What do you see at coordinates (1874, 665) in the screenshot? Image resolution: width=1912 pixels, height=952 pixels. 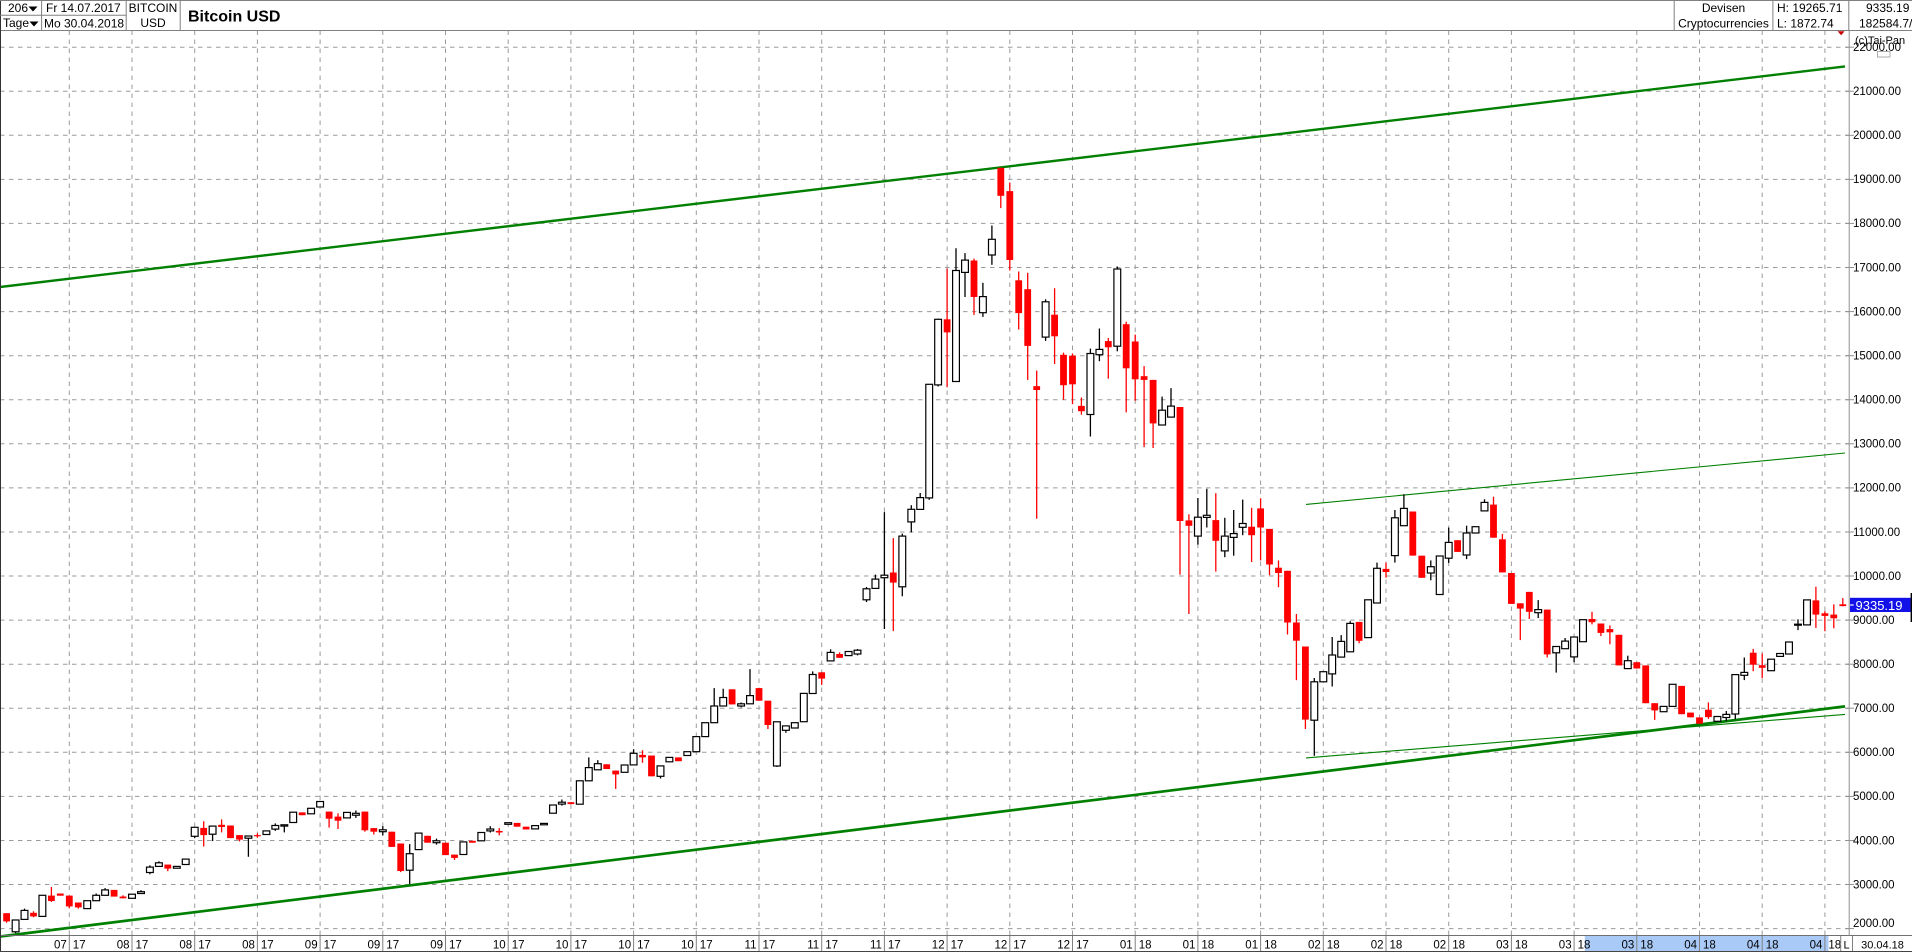 I see `svg-text: 8000.00` at bounding box center [1874, 665].